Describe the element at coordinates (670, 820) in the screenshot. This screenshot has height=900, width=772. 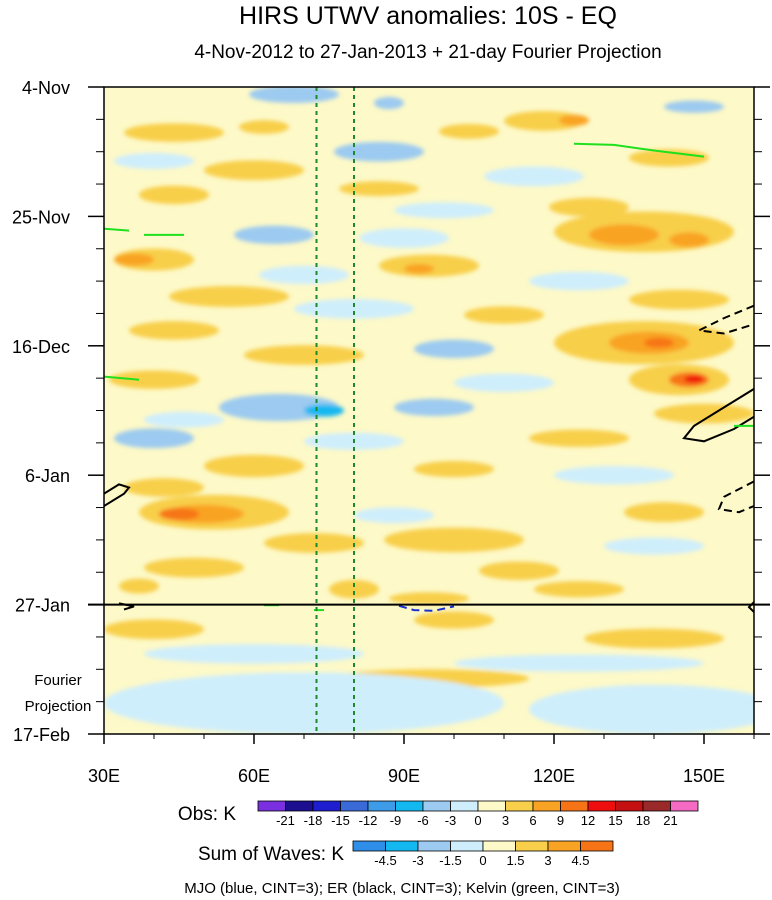
I see `colorbar-level-label: 21` at that location.